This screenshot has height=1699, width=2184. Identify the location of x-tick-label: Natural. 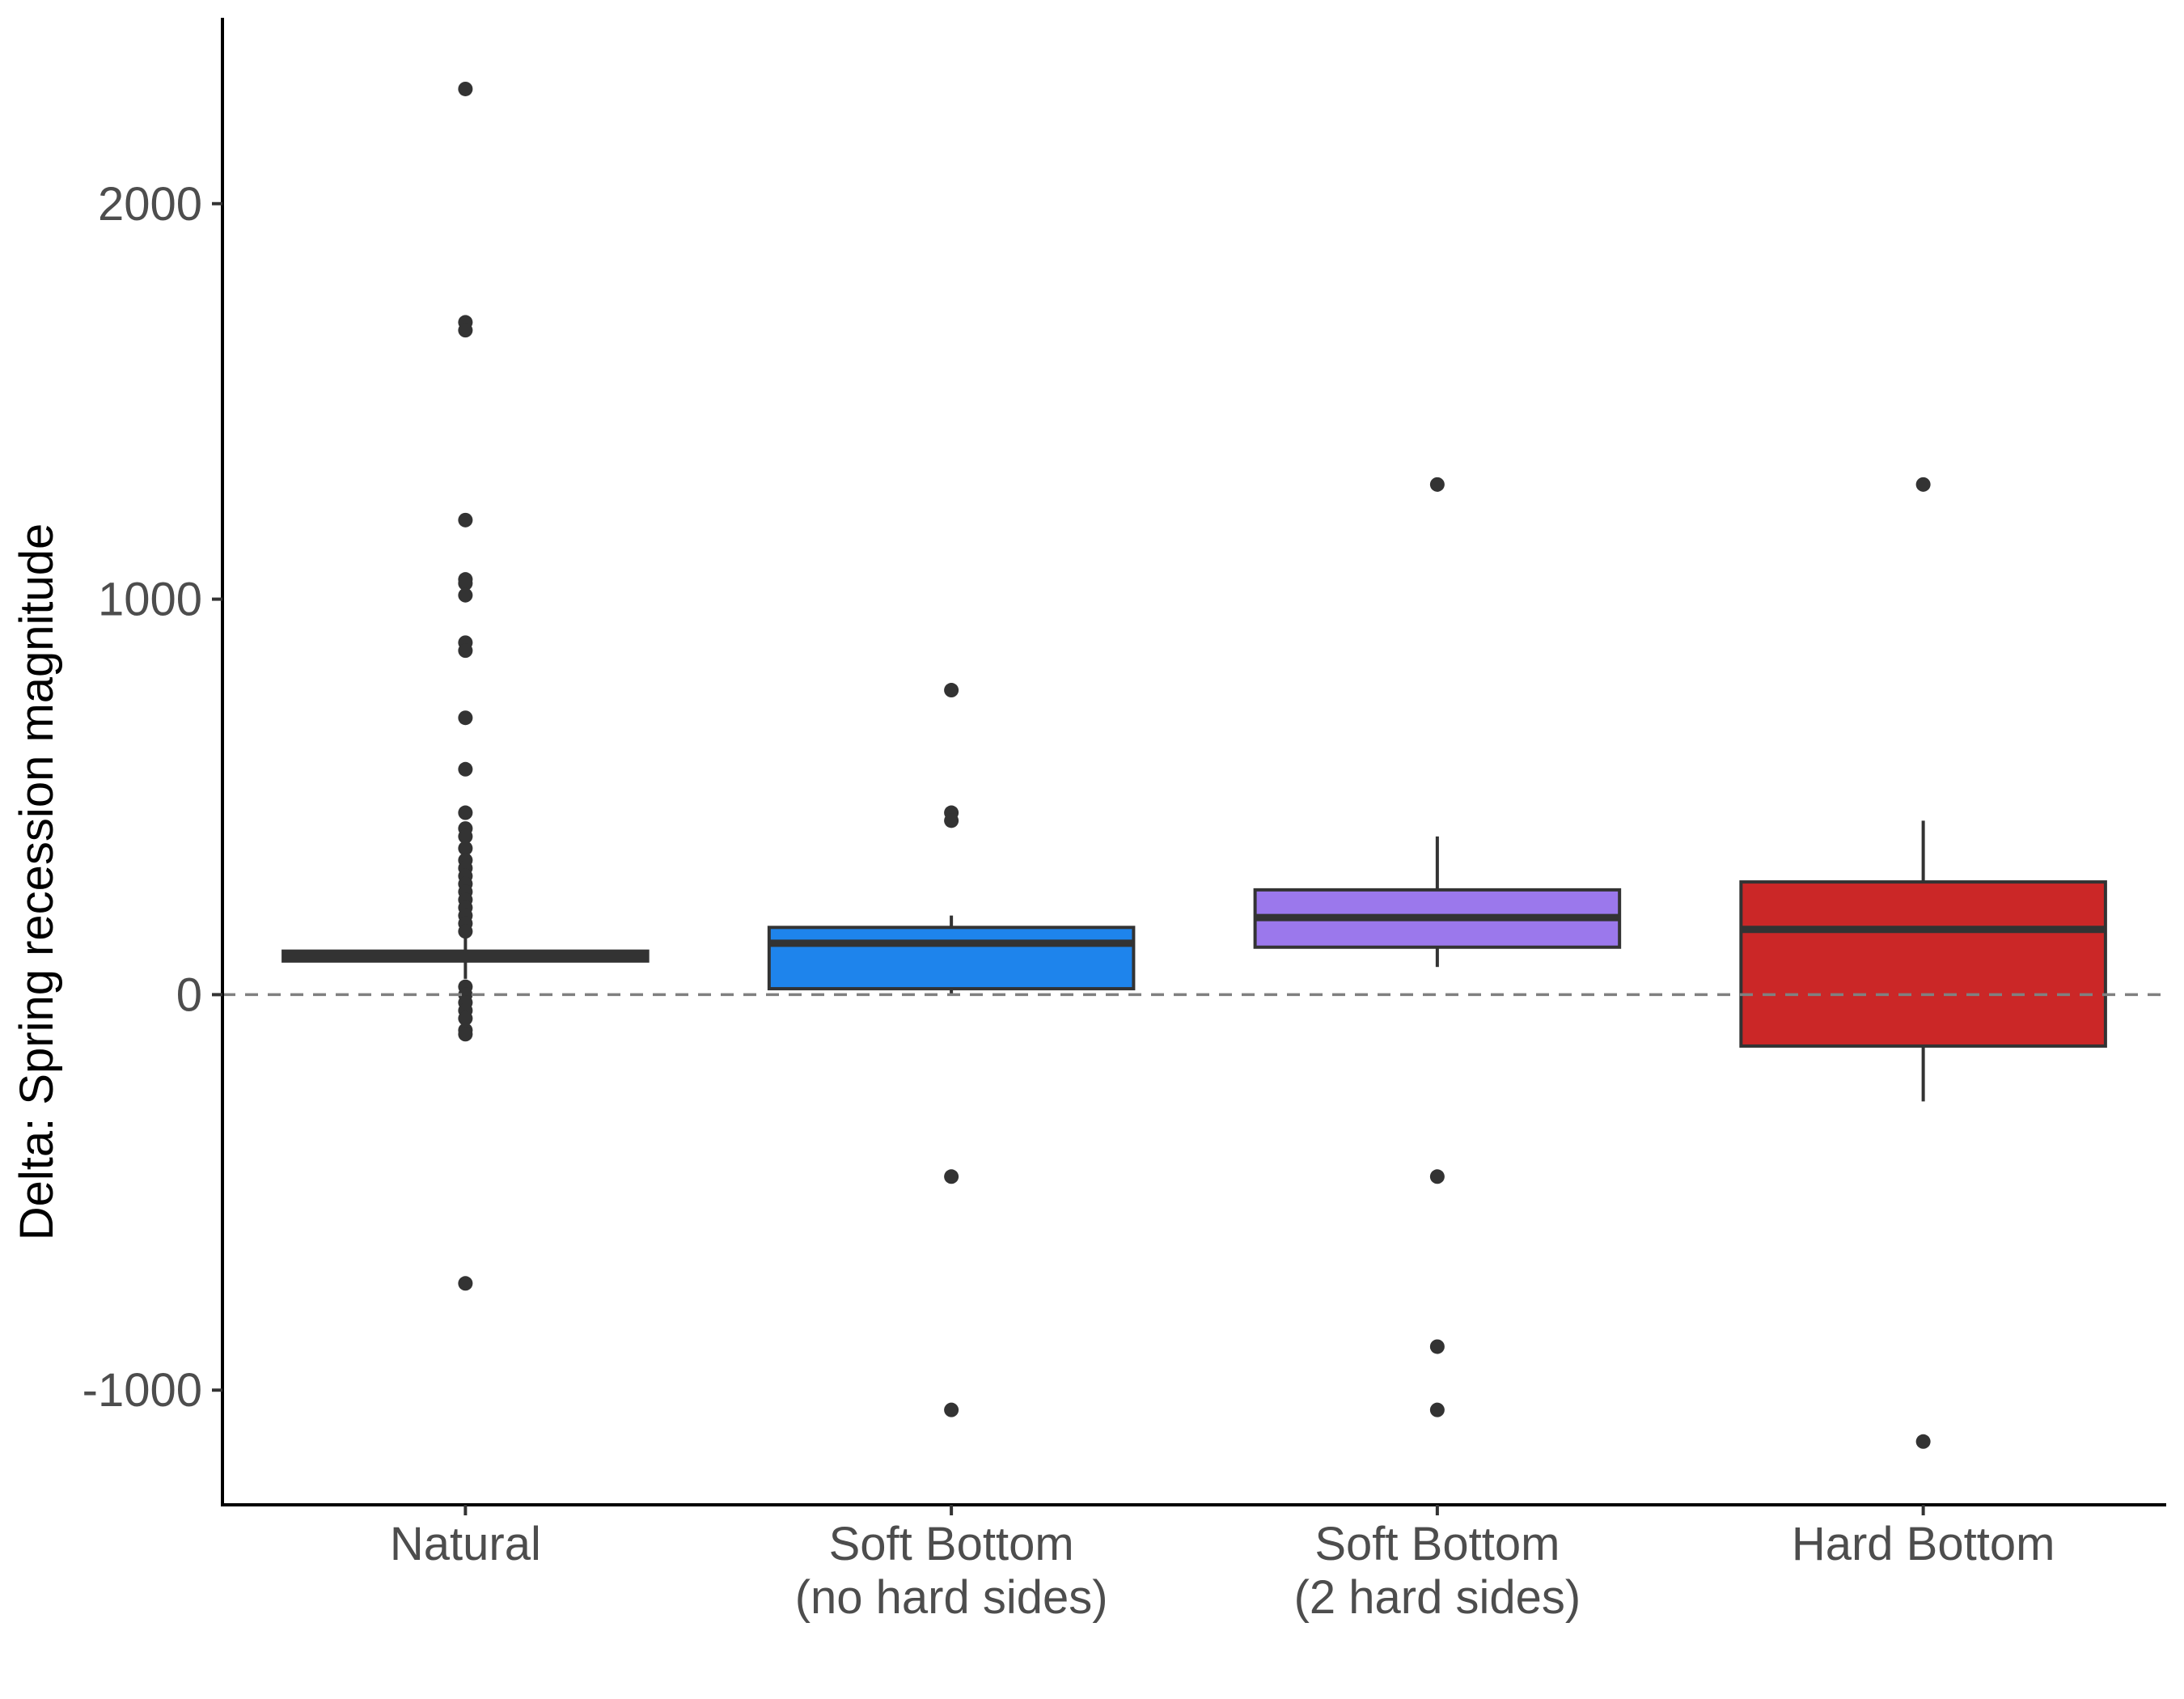
(466, 1544).